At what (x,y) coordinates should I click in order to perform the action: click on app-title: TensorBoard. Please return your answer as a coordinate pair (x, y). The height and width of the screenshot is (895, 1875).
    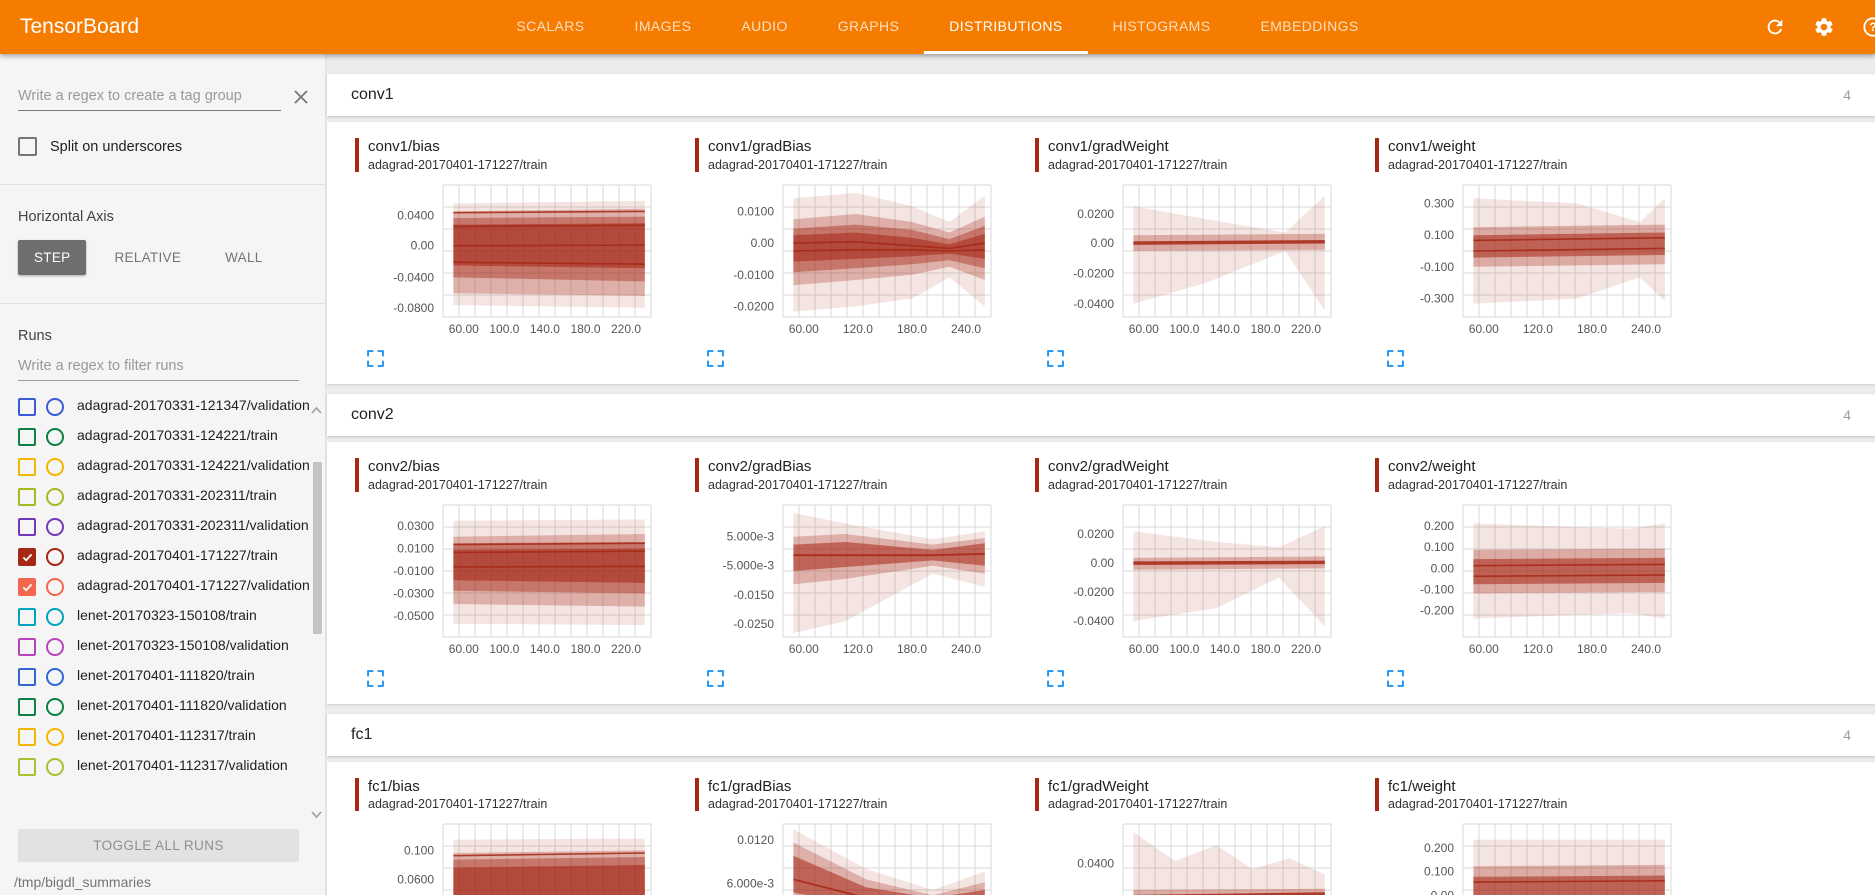
    Looking at the image, I should click on (80, 26).